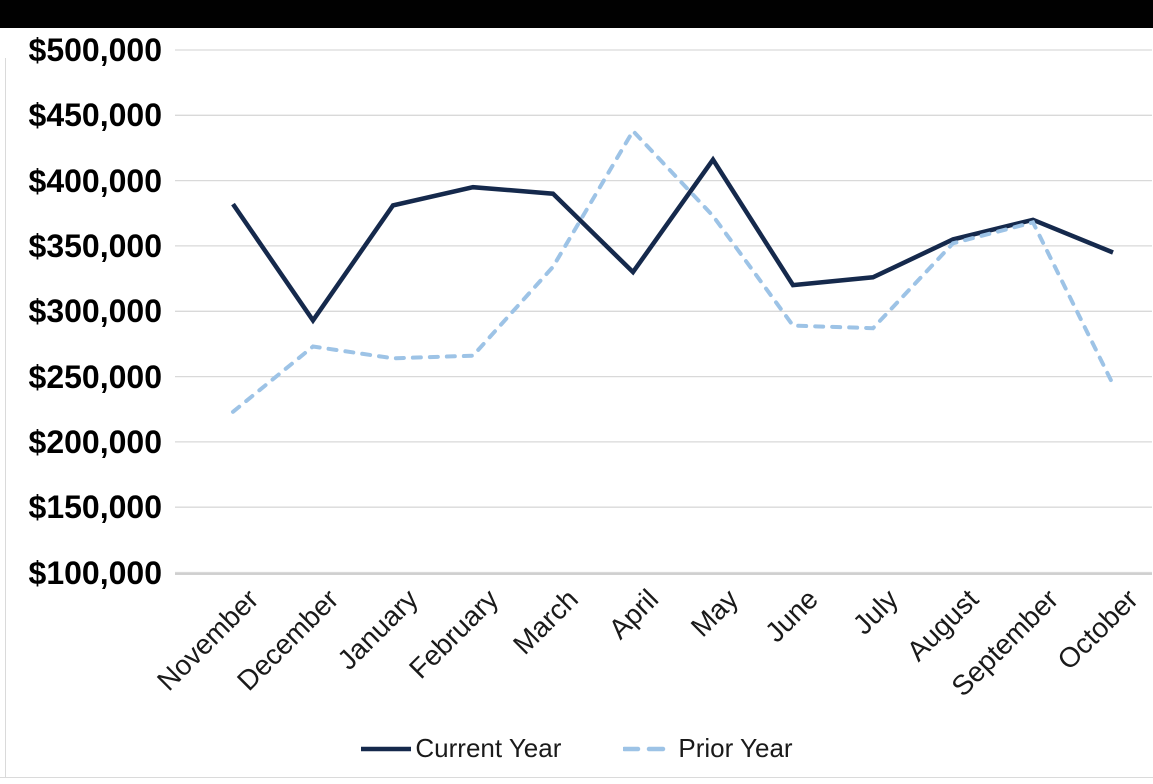  I want to click on y-axis-tick-label: $100,000, so click(95, 572).